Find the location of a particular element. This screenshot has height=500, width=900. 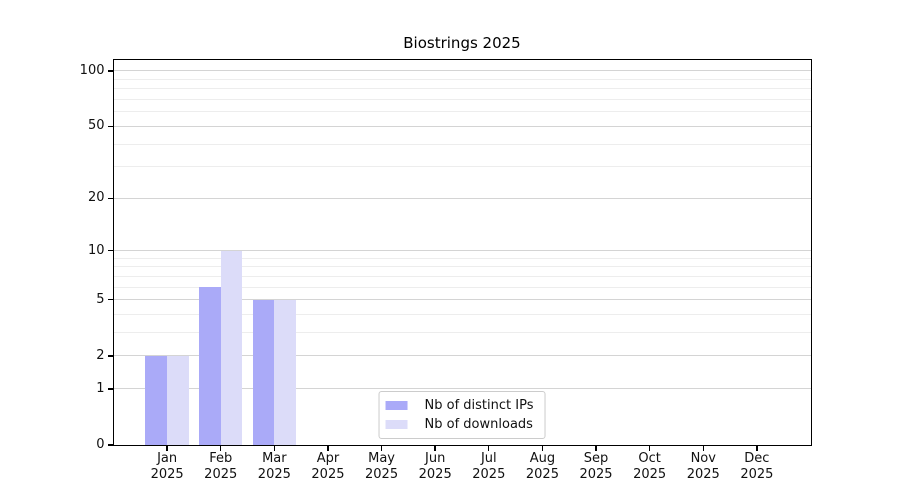

legend: Nb of distinct IPs Nb of downloads is located at coordinates (462, 415).